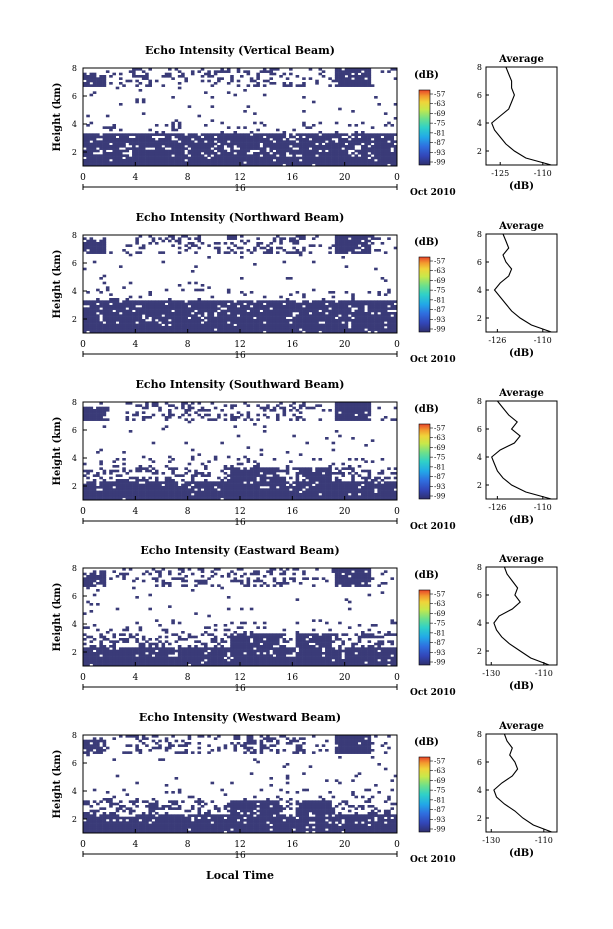 This screenshot has width=613, height=929. Describe the element at coordinates (521, 353) in the screenshot. I see `average-x-label: (dB)` at that location.